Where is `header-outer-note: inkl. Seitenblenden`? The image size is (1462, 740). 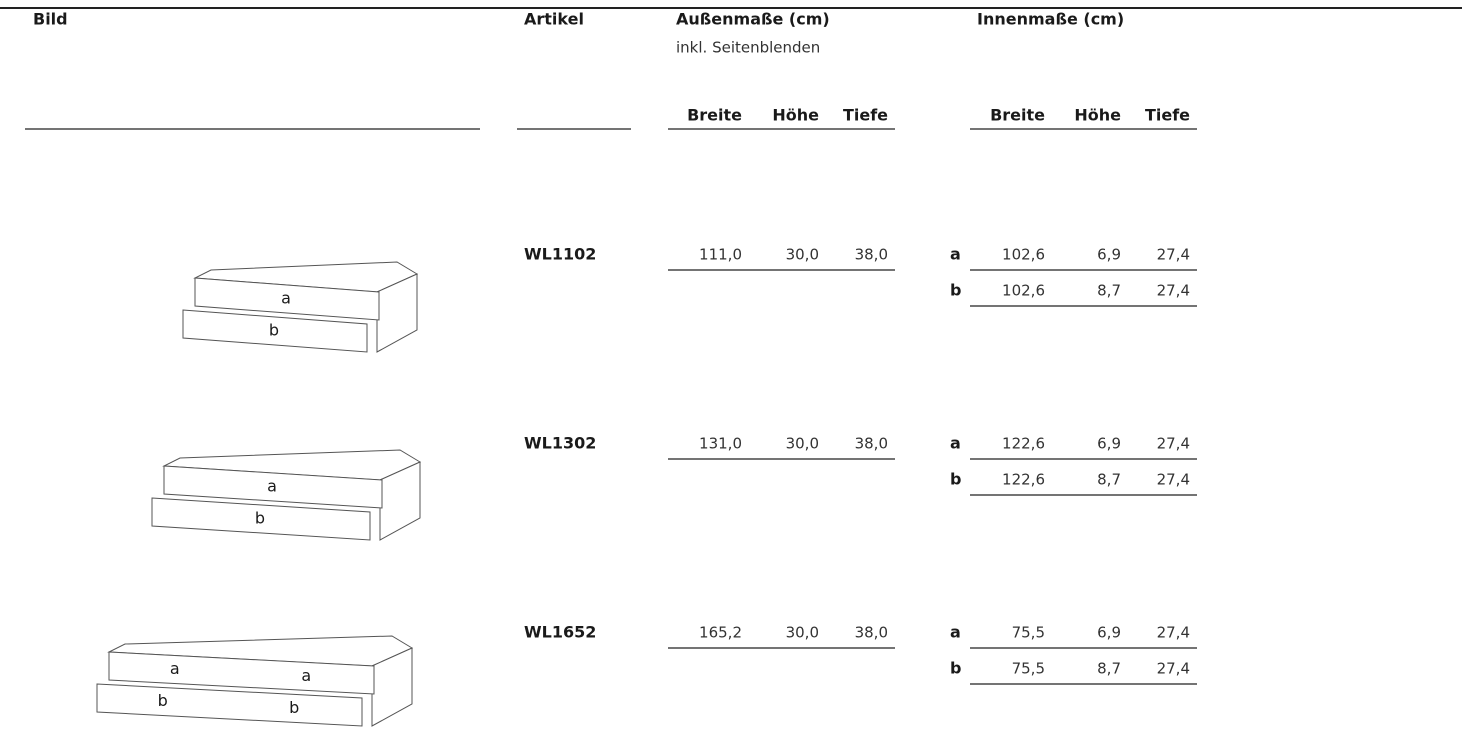
header-outer-note: inkl. Seitenblenden is located at coordinates (748, 48).